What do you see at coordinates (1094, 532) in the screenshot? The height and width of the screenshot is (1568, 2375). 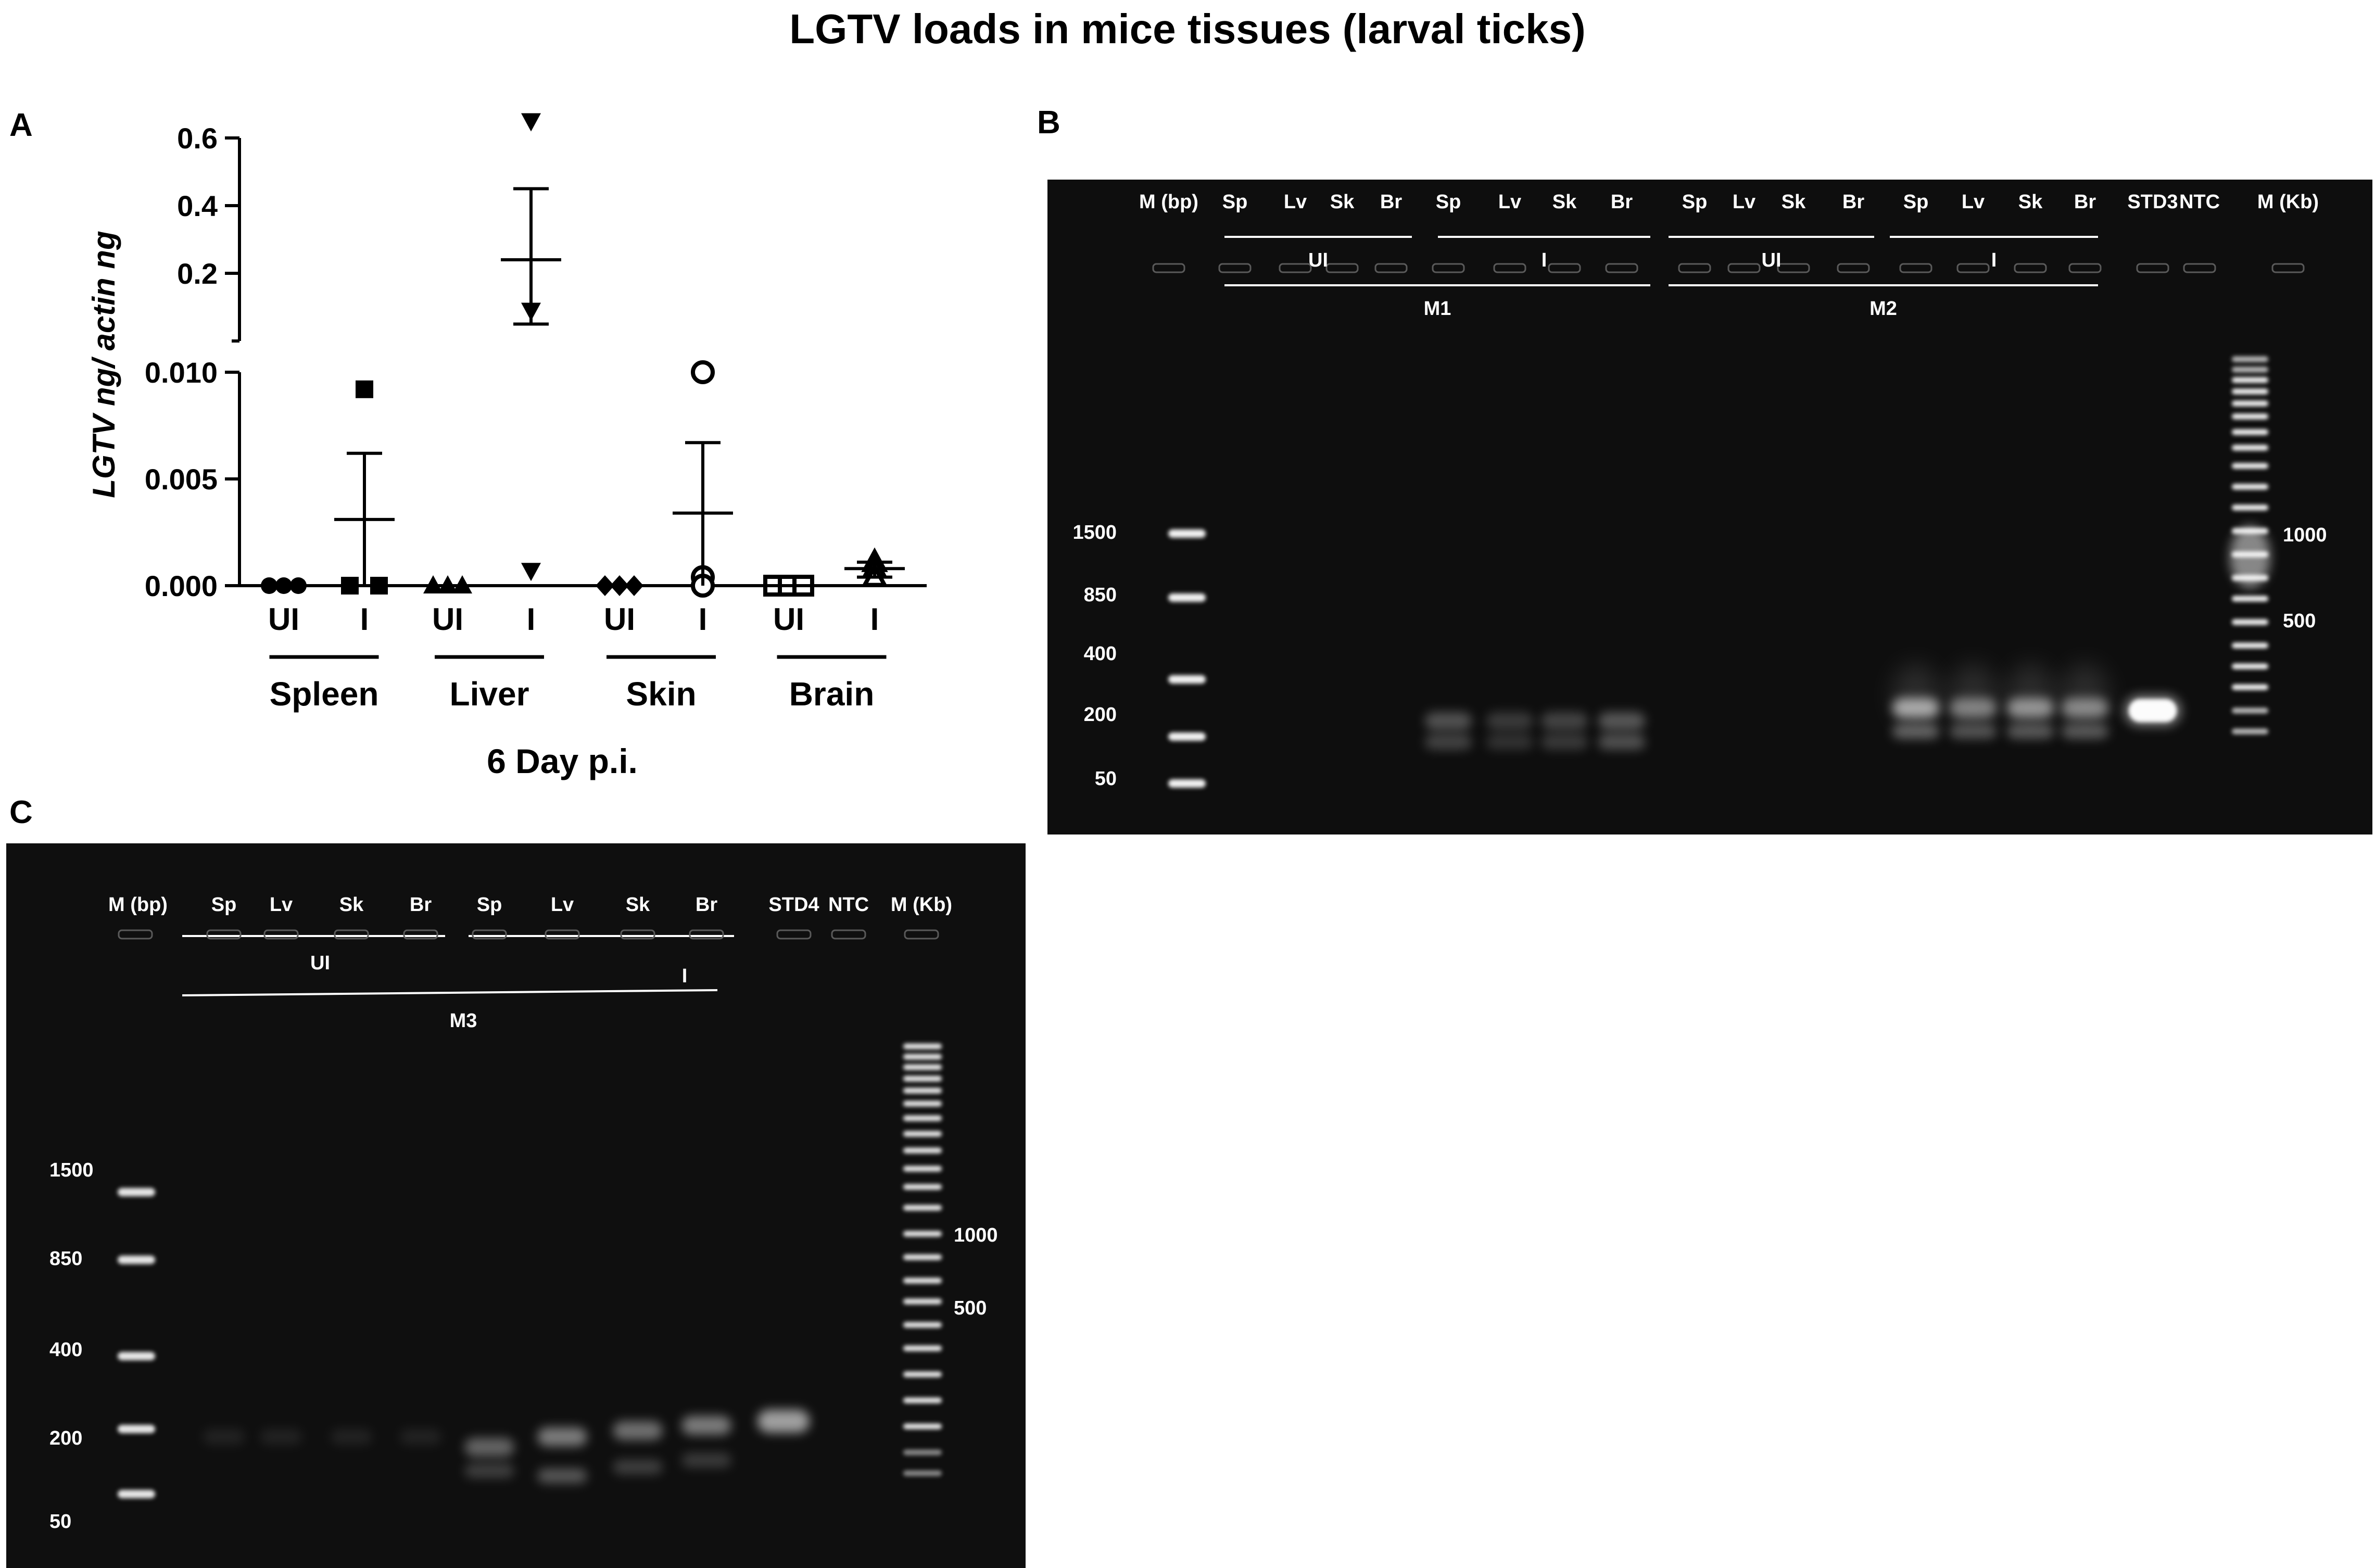 I see `ladder-size-label: 1500` at bounding box center [1094, 532].